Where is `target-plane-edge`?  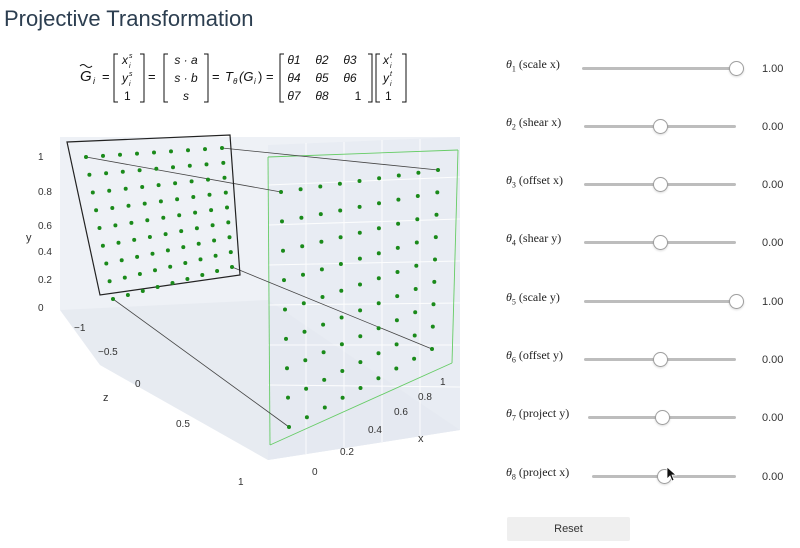 target-plane-edge is located at coordinates (269, 301).